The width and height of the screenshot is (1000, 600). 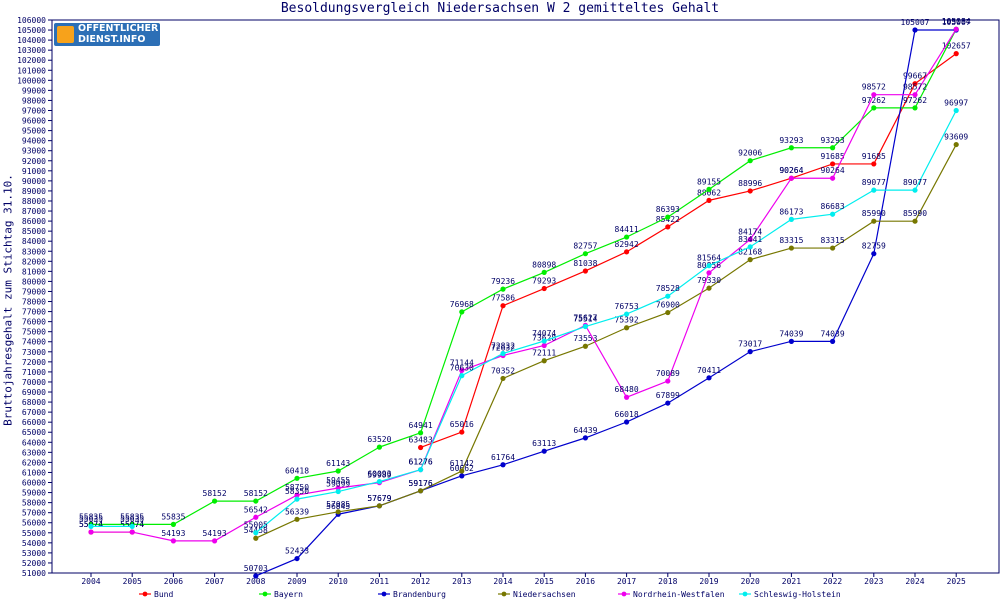 What do you see at coordinates (544, 337) in the screenshot?
I see `data-label: 73628` at bounding box center [544, 337].